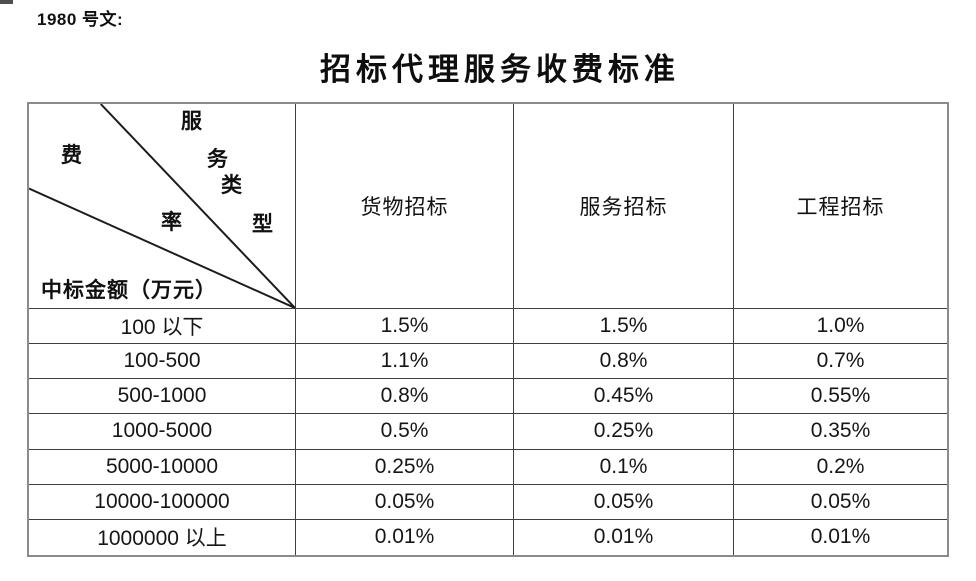 The height and width of the screenshot is (581, 976). Describe the element at coordinates (162, 467) in the screenshot. I see `amount-cell: 5000-10000` at that location.